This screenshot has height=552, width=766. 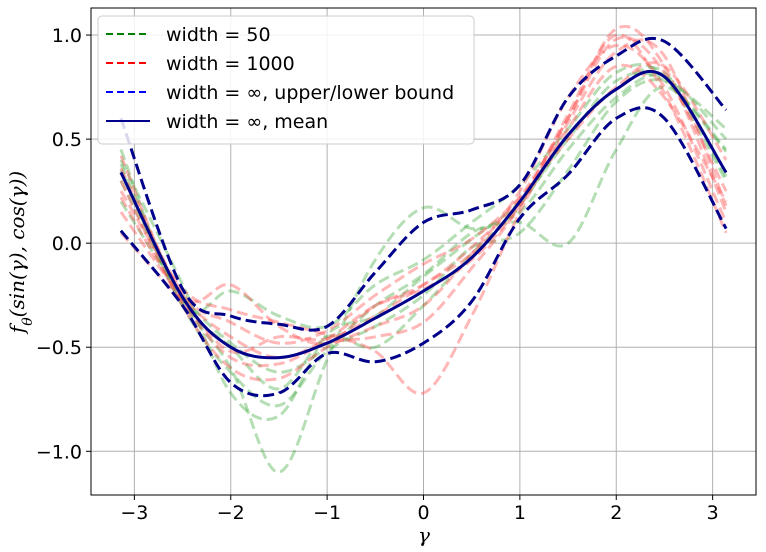 I want to click on legend-label: width = ∞, upper/lower bound, so click(x=310, y=93).